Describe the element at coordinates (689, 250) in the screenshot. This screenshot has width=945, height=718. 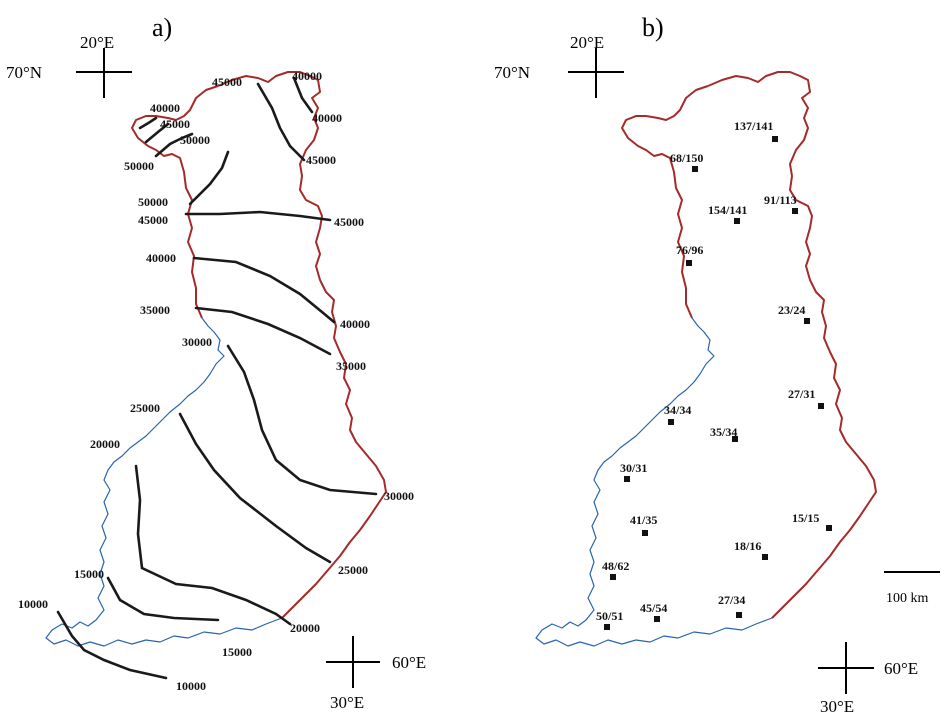
I see `site-label: 76/96` at that location.